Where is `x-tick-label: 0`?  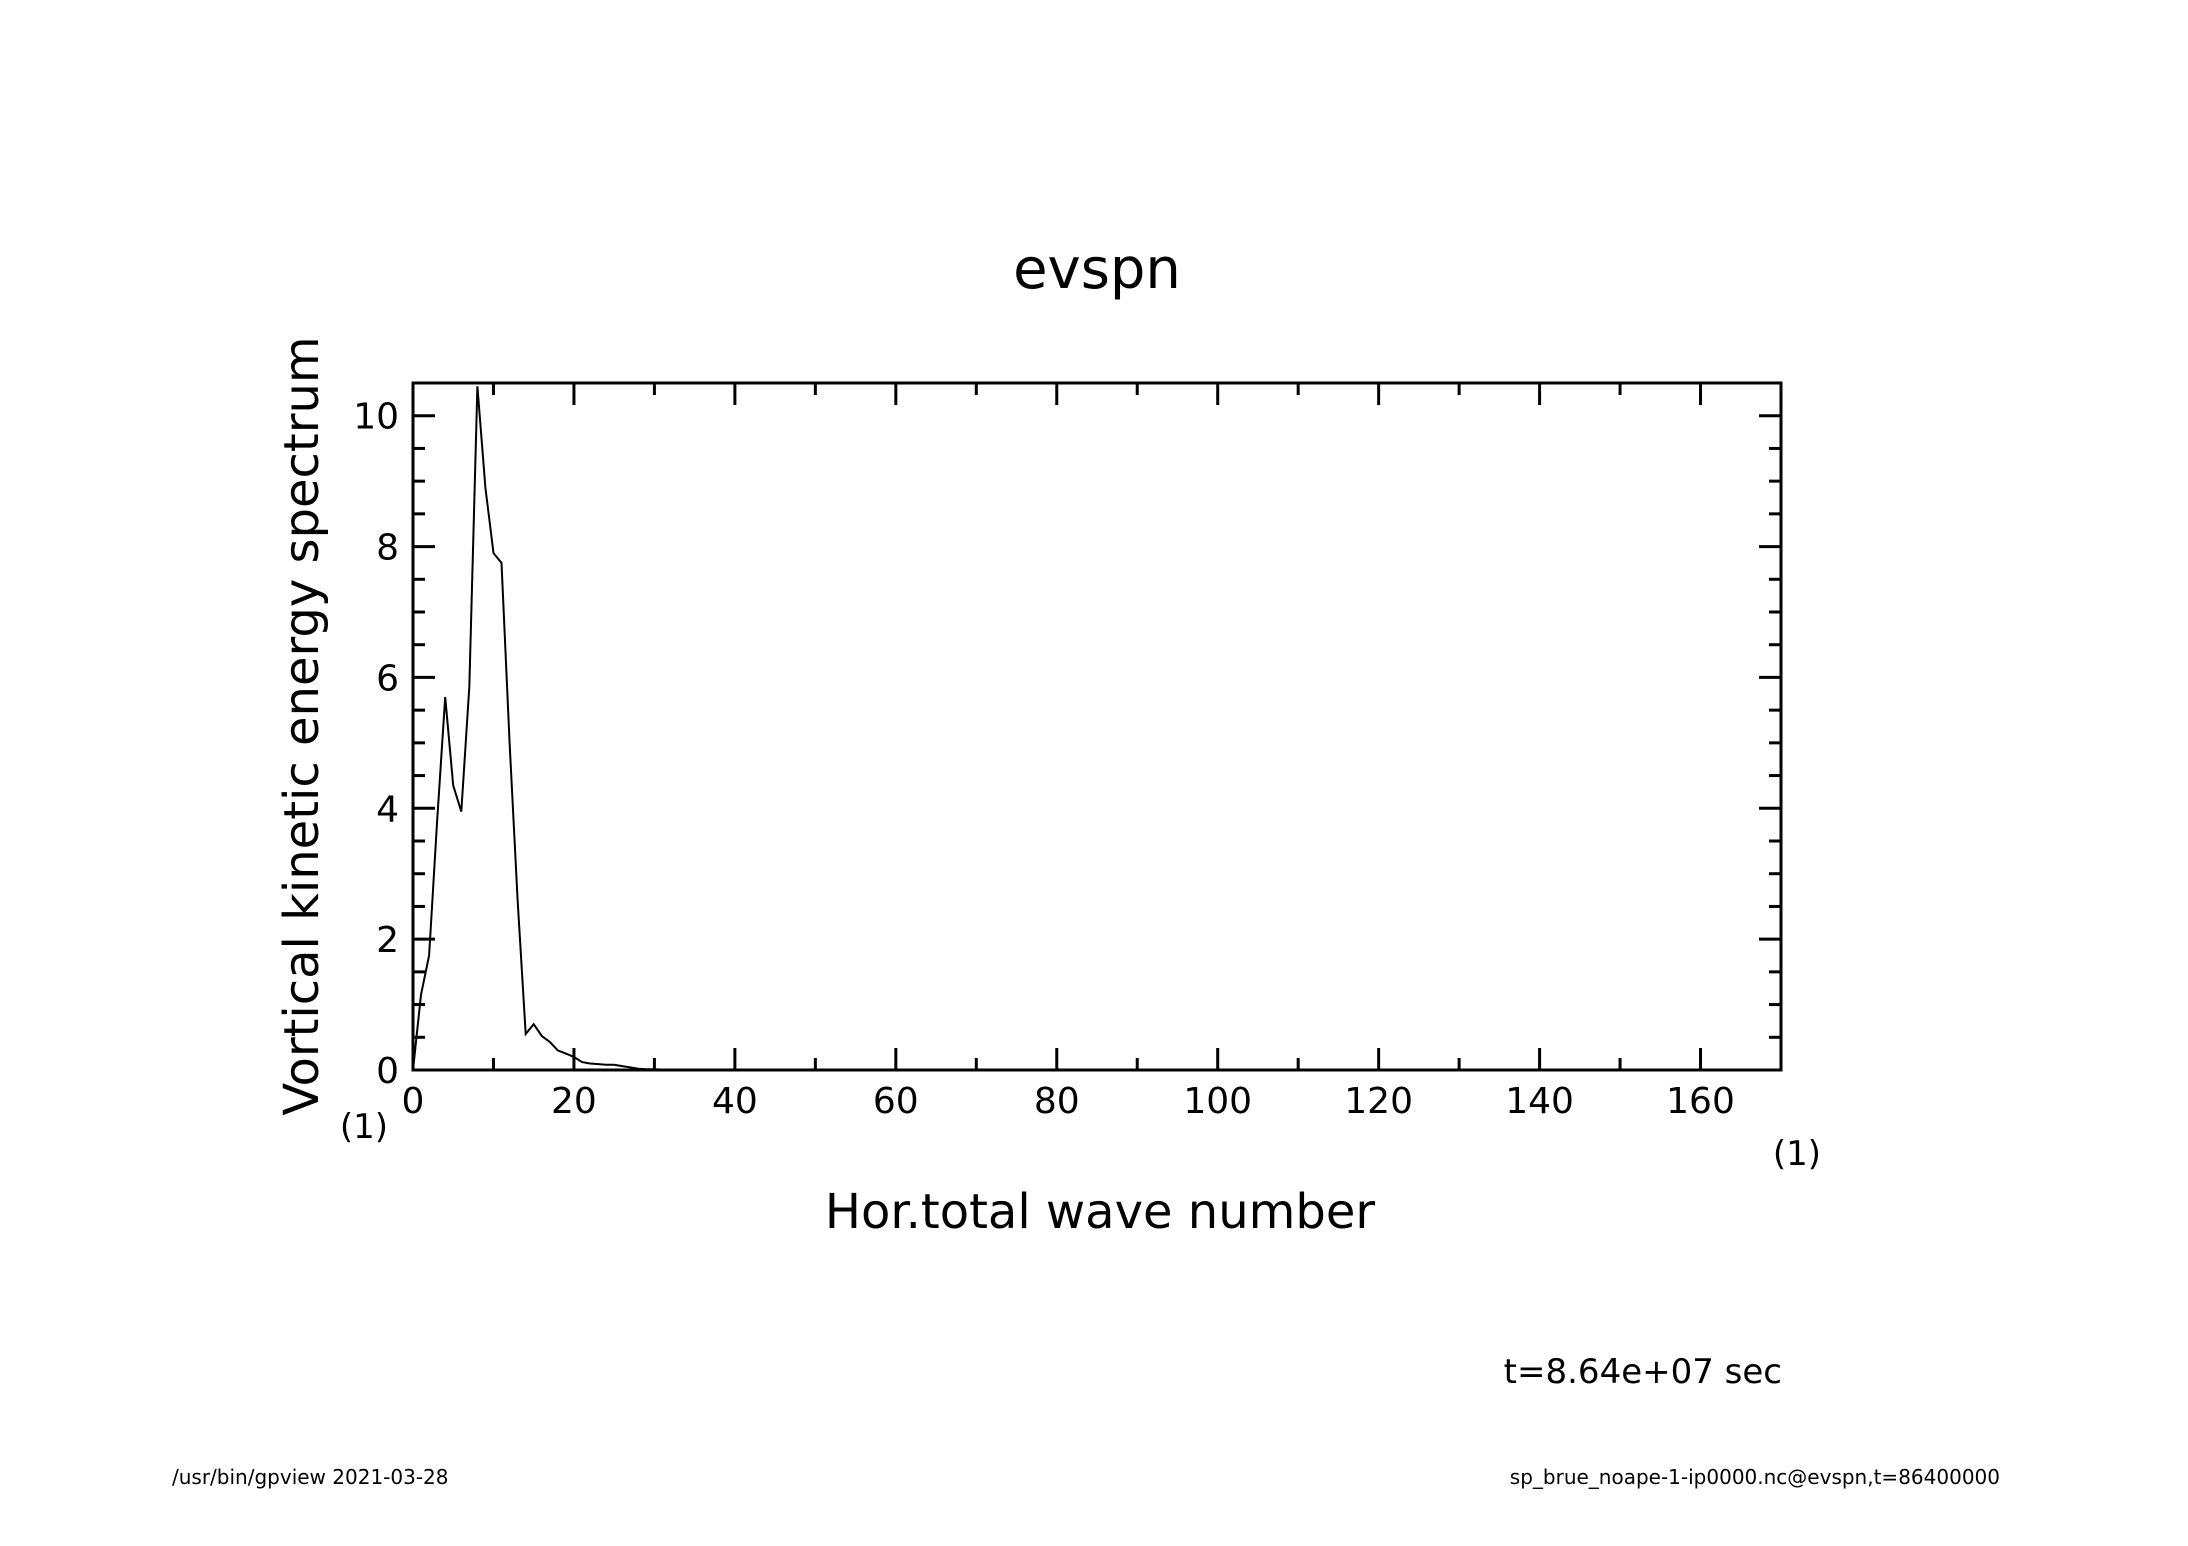 x-tick-label: 0 is located at coordinates (413, 1101).